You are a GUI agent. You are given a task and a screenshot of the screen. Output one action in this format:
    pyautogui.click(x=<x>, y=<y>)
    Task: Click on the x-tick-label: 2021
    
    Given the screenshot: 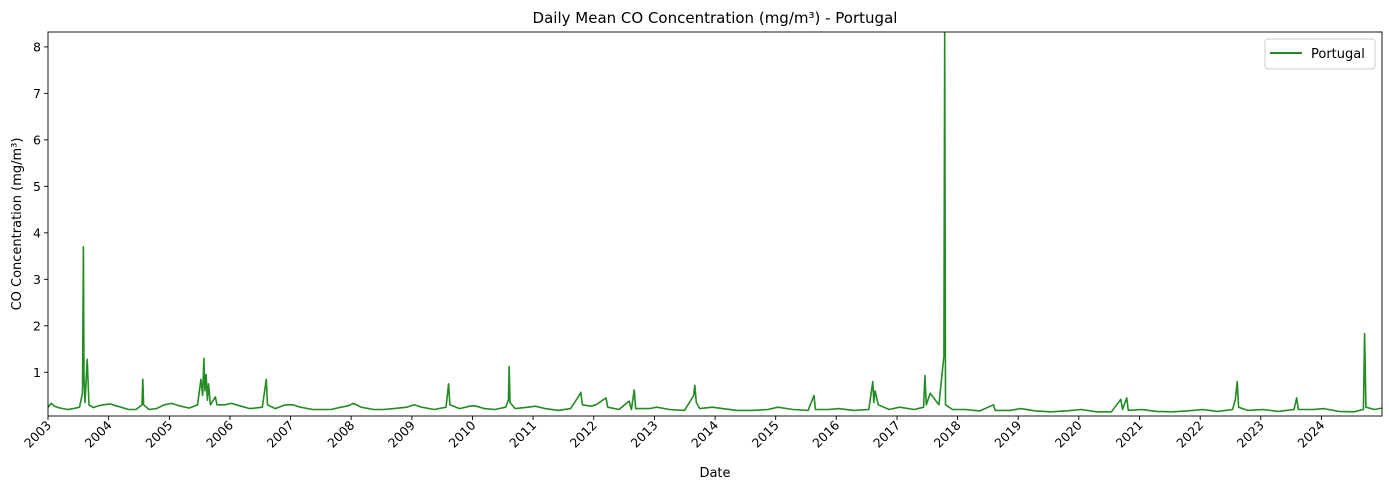 What is the action you would take?
    pyautogui.click(x=1129, y=434)
    